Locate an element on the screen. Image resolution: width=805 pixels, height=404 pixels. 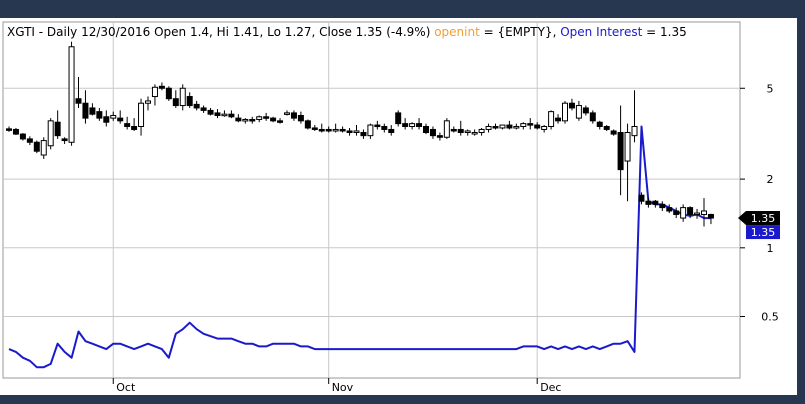
open-interest-label: 1.35 is located at coordinates (763, 232).